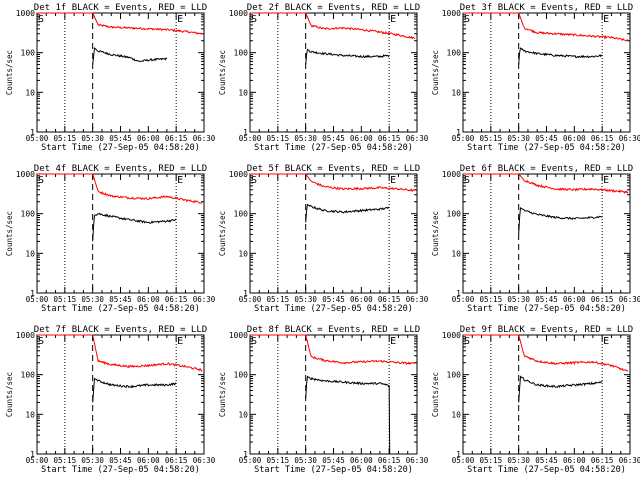 This screenshot has width=640, height=480. Describe the element at coordinates (120, 330) in the screenshot. I see `panel-title: Det 7f BLACK = Events, RED = LLD` at that location.